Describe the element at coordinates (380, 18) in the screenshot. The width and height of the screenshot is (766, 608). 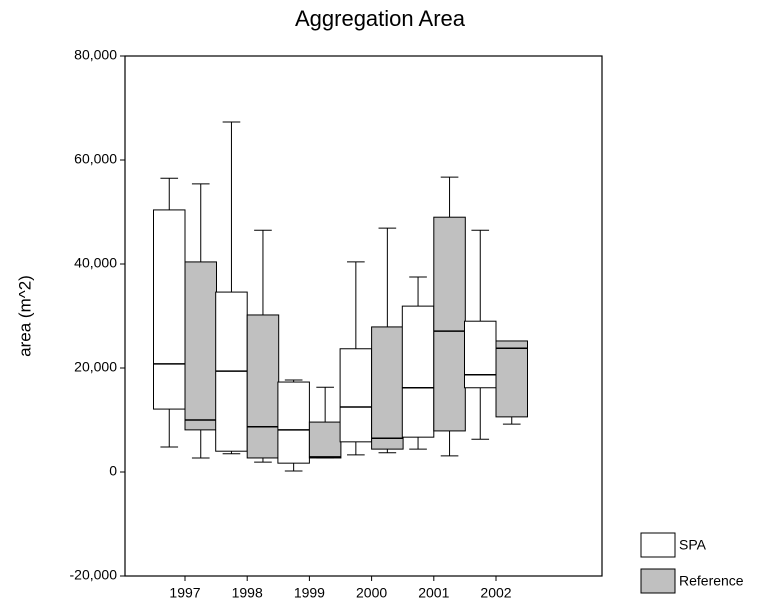
I see `chart-title: Aggregation Area` at that location.